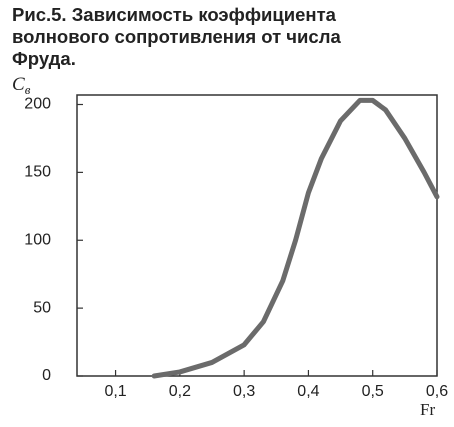 Image resolution: width=454 pixels, height=427 pixels. I want to click on y-axis-label: Cв, so click(21, 85).